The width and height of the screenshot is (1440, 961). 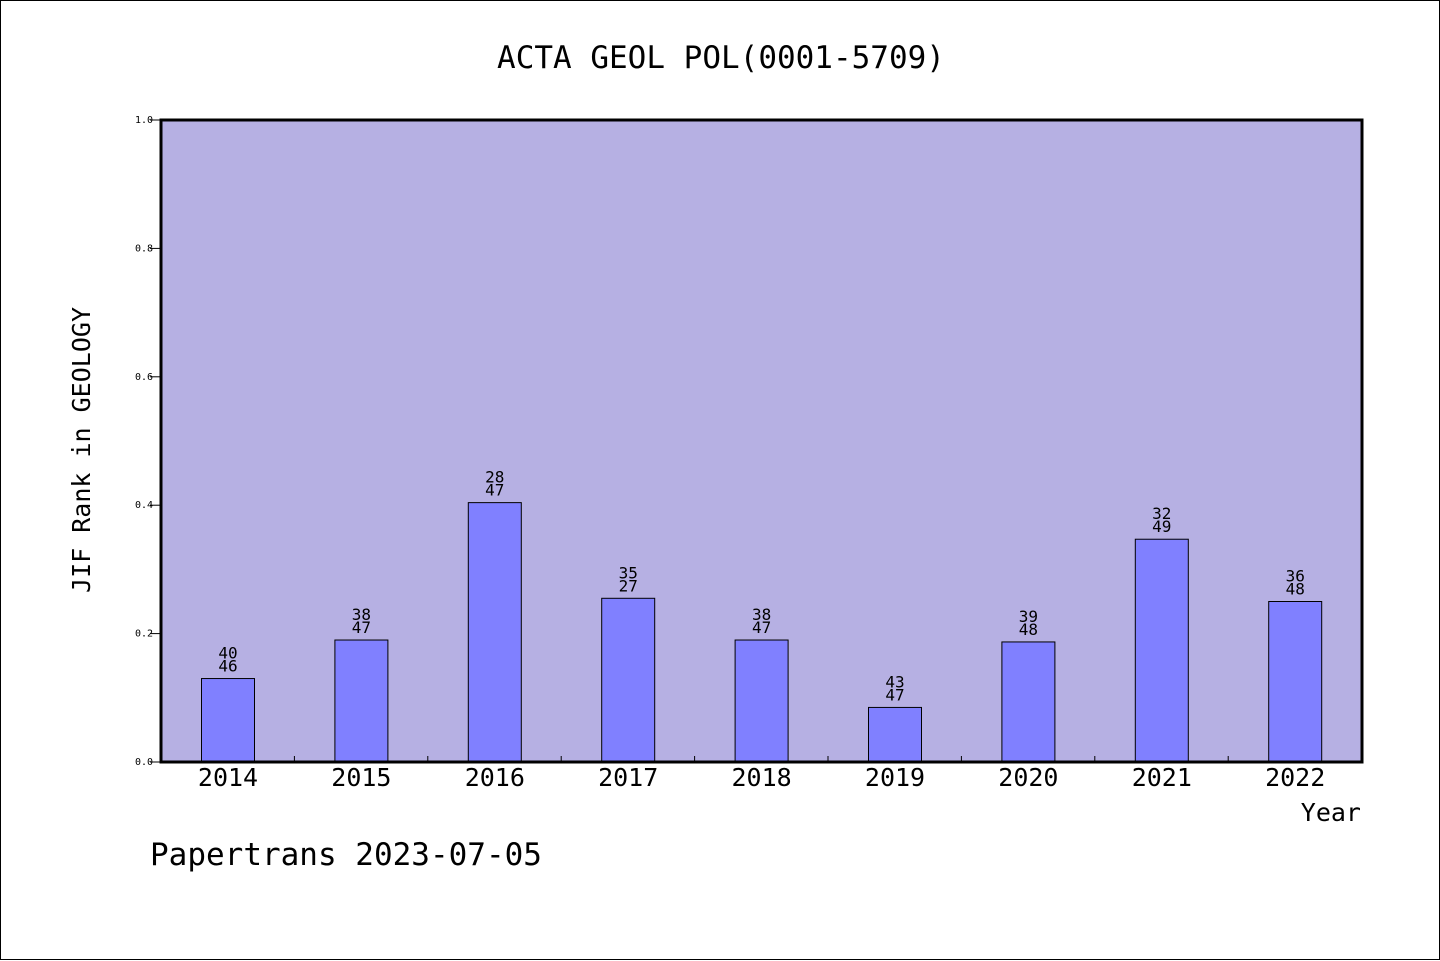 I want to click on bar-label-2020-total: 48, so click(x=1028, y=629).